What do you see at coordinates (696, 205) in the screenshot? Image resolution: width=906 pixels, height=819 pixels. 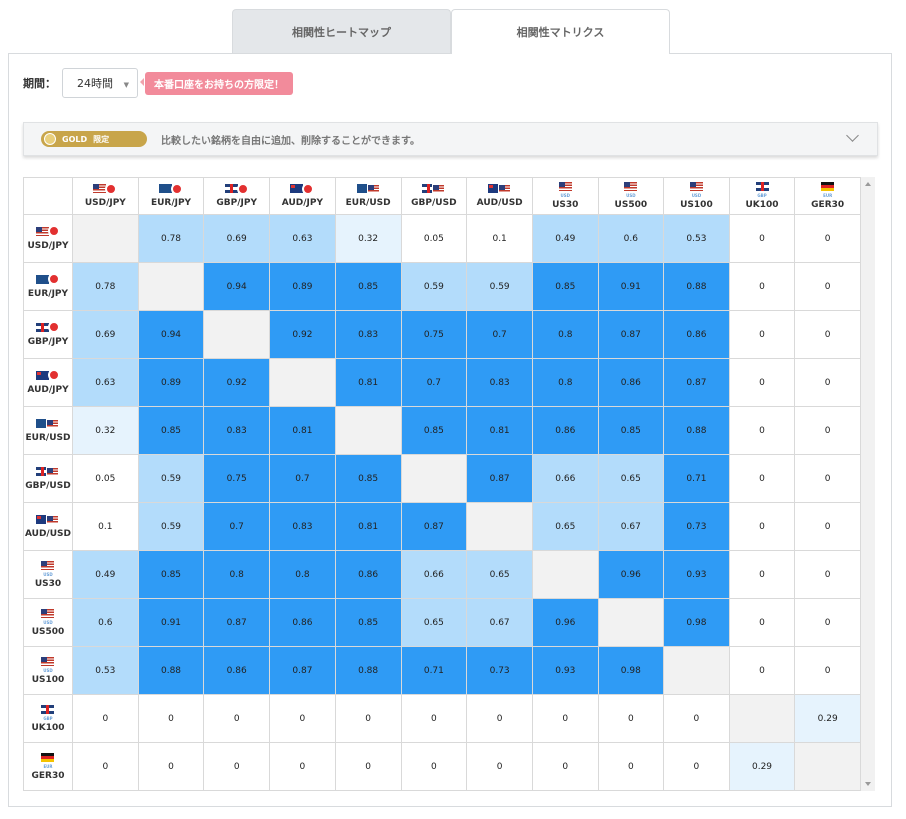 I see `symbol-label: US100` at bounding box center [696, 205].